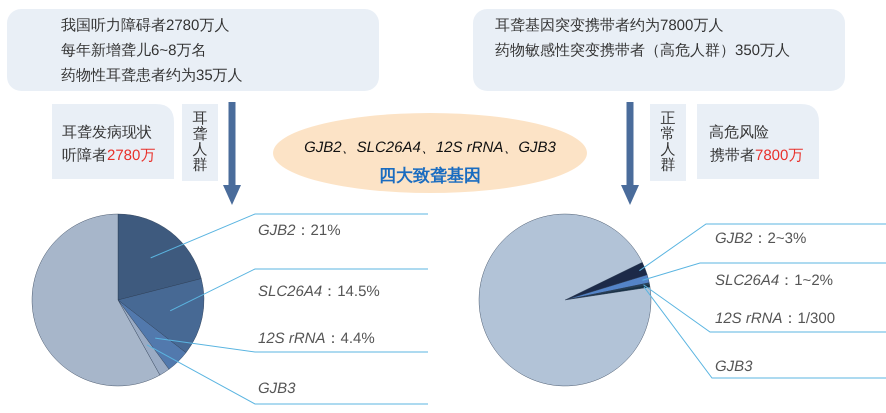 The width and height of the screenshot is (886, 413). What do you see at coordinates (732, 155) in the screenshot?
I see `text: 携带者` at bounding box center [732, 155].